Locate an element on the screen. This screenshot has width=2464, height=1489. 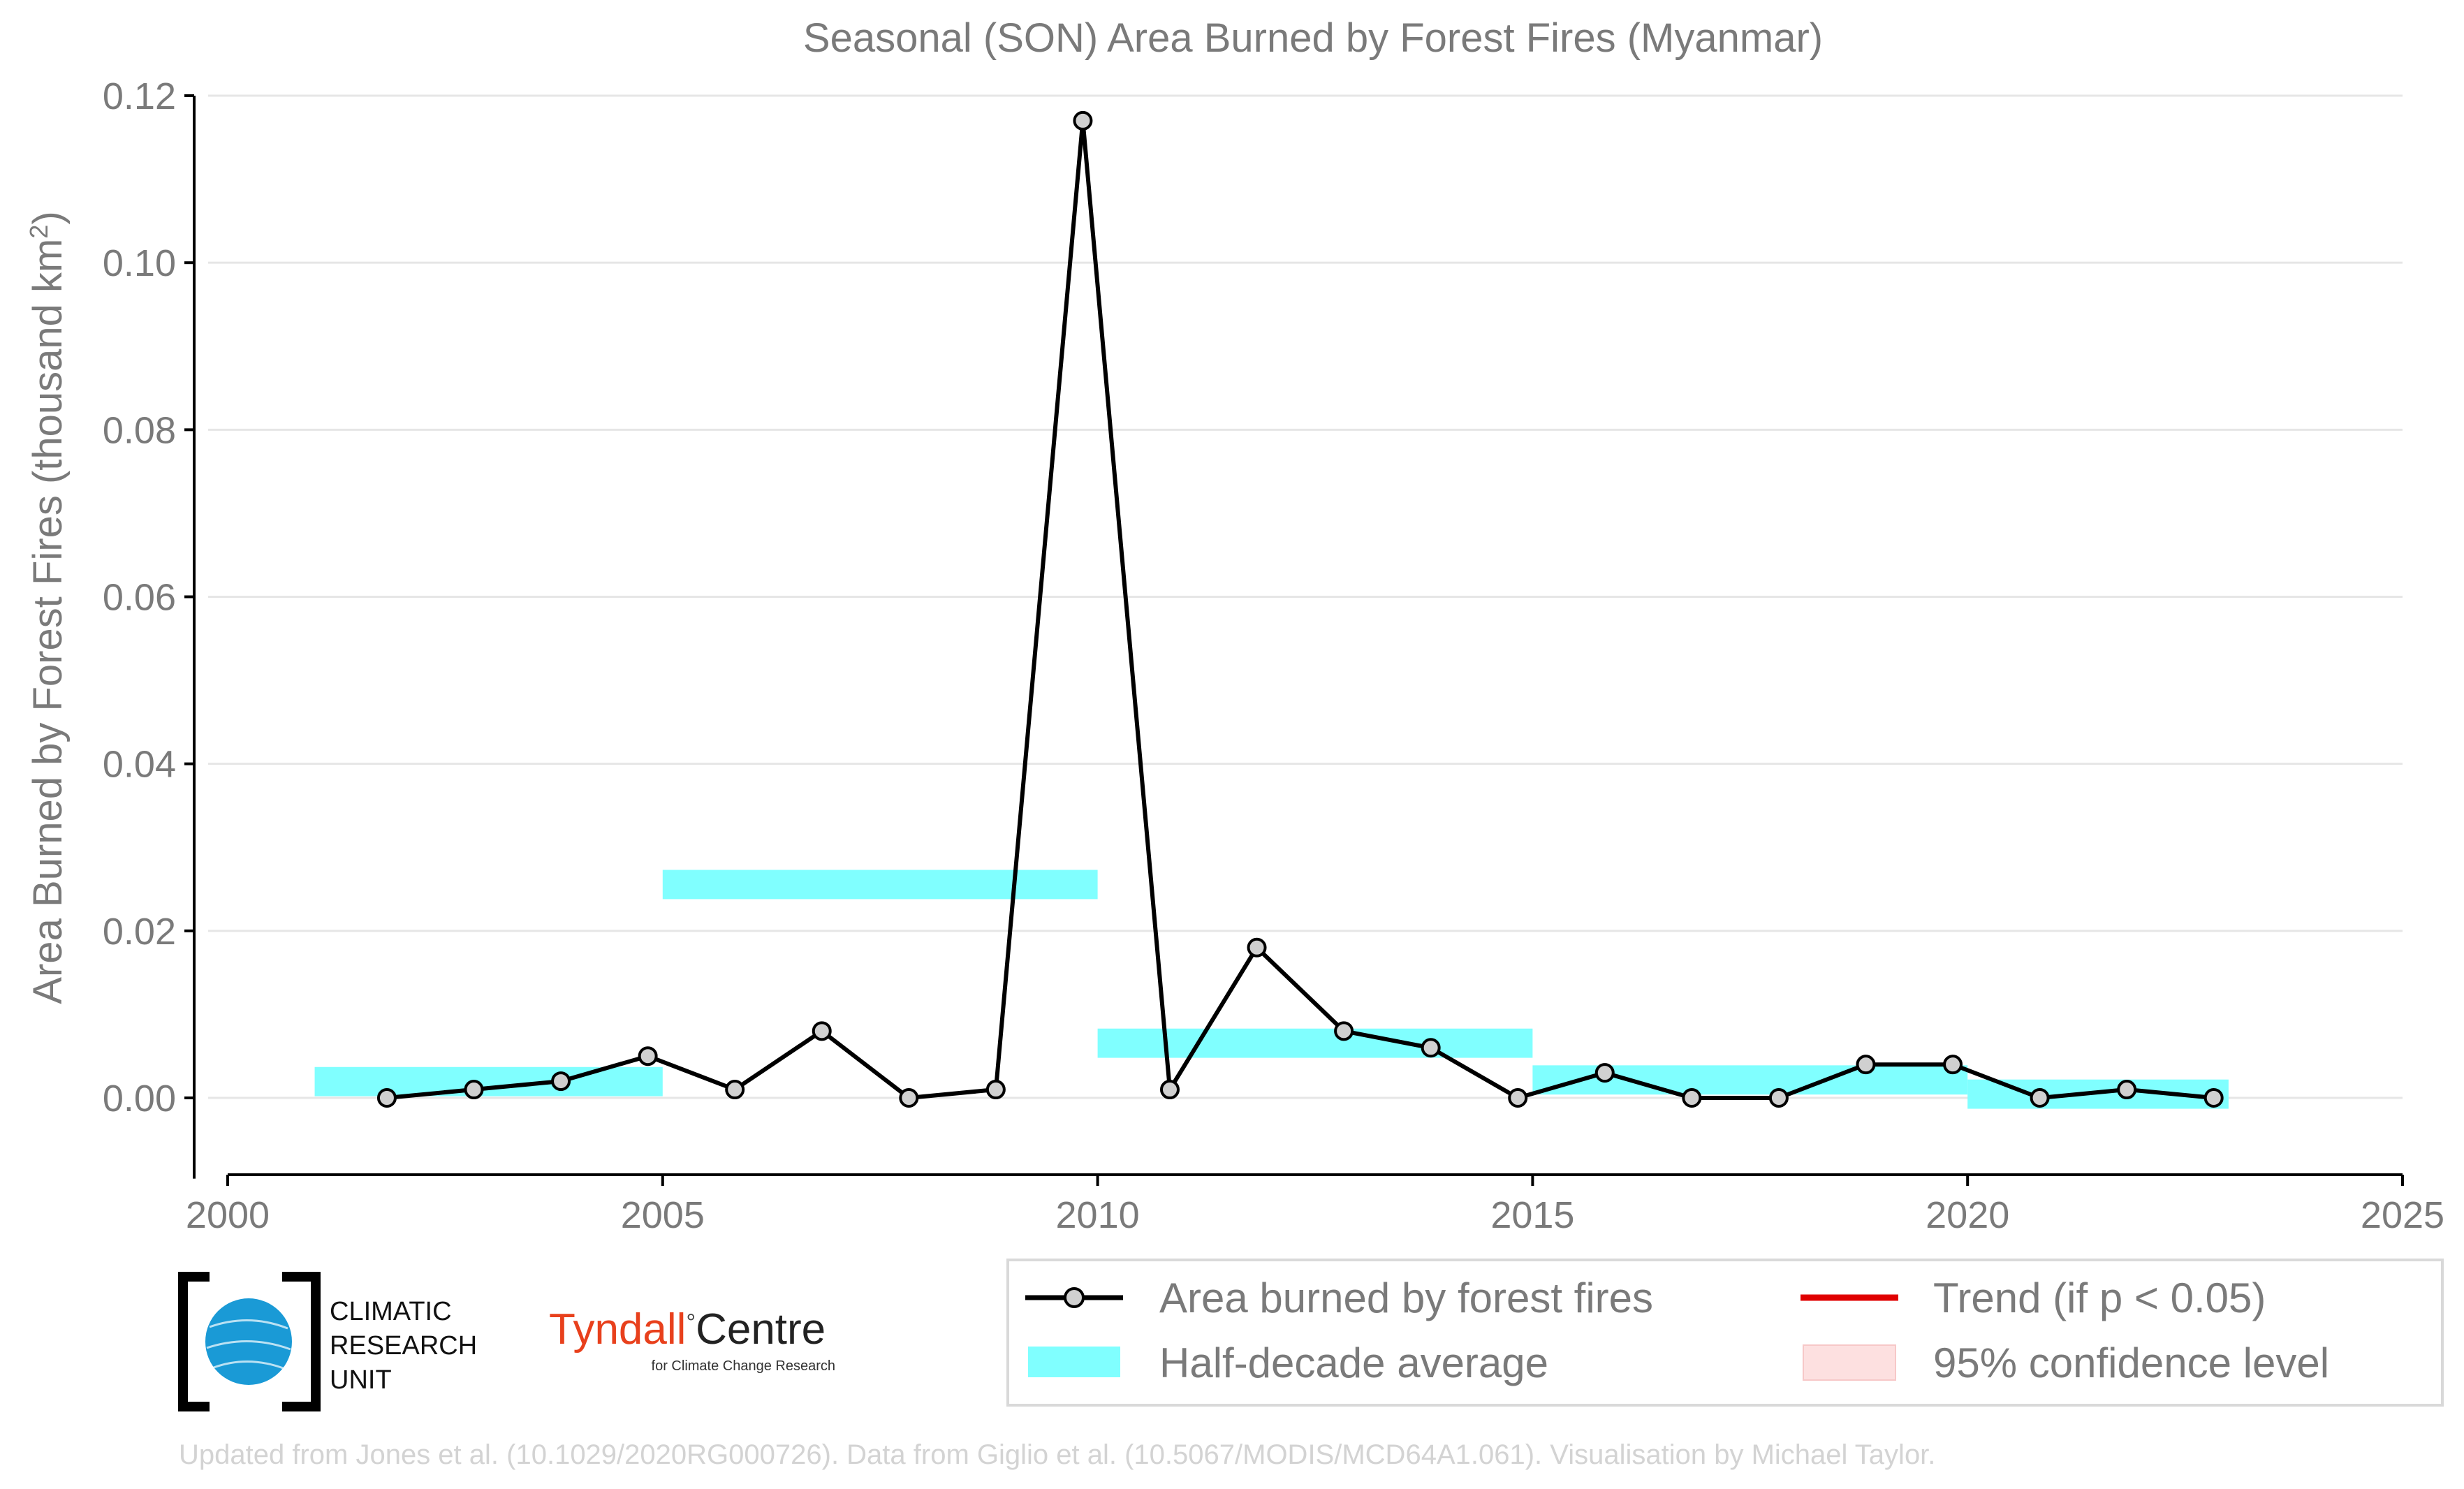
x-tick-label: 2015 is located at coordinates (1532, 1215).